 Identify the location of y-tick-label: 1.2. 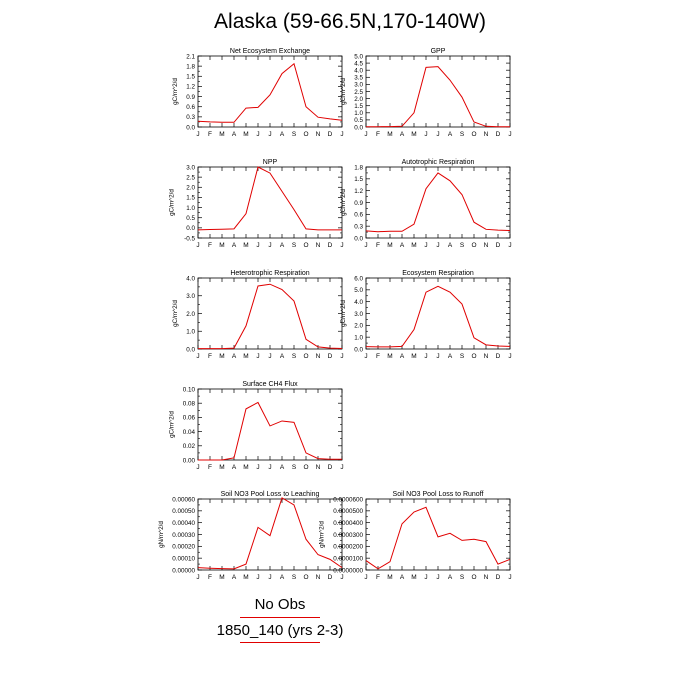
(358, 191).